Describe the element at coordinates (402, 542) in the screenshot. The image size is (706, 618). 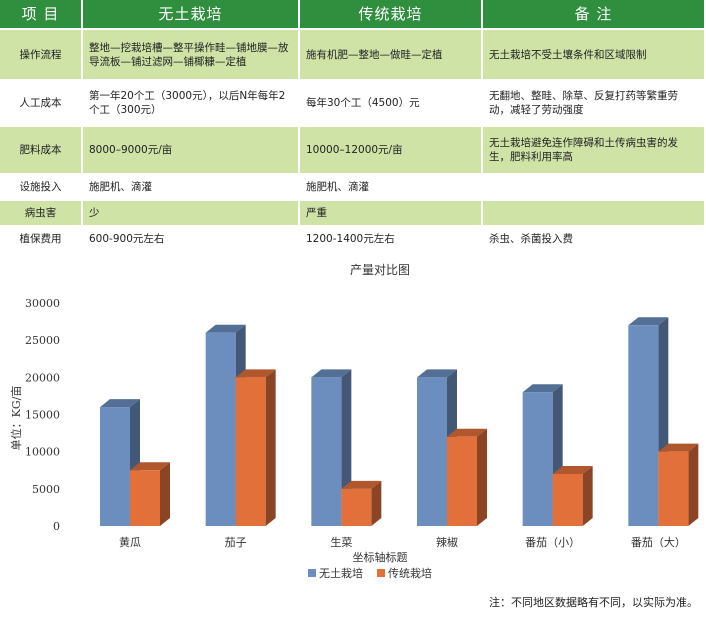
I see `x-axis-ticks: 黄瓜 茄子 生菜 辣椒 番茄（小） 番茄（大）` at that location.